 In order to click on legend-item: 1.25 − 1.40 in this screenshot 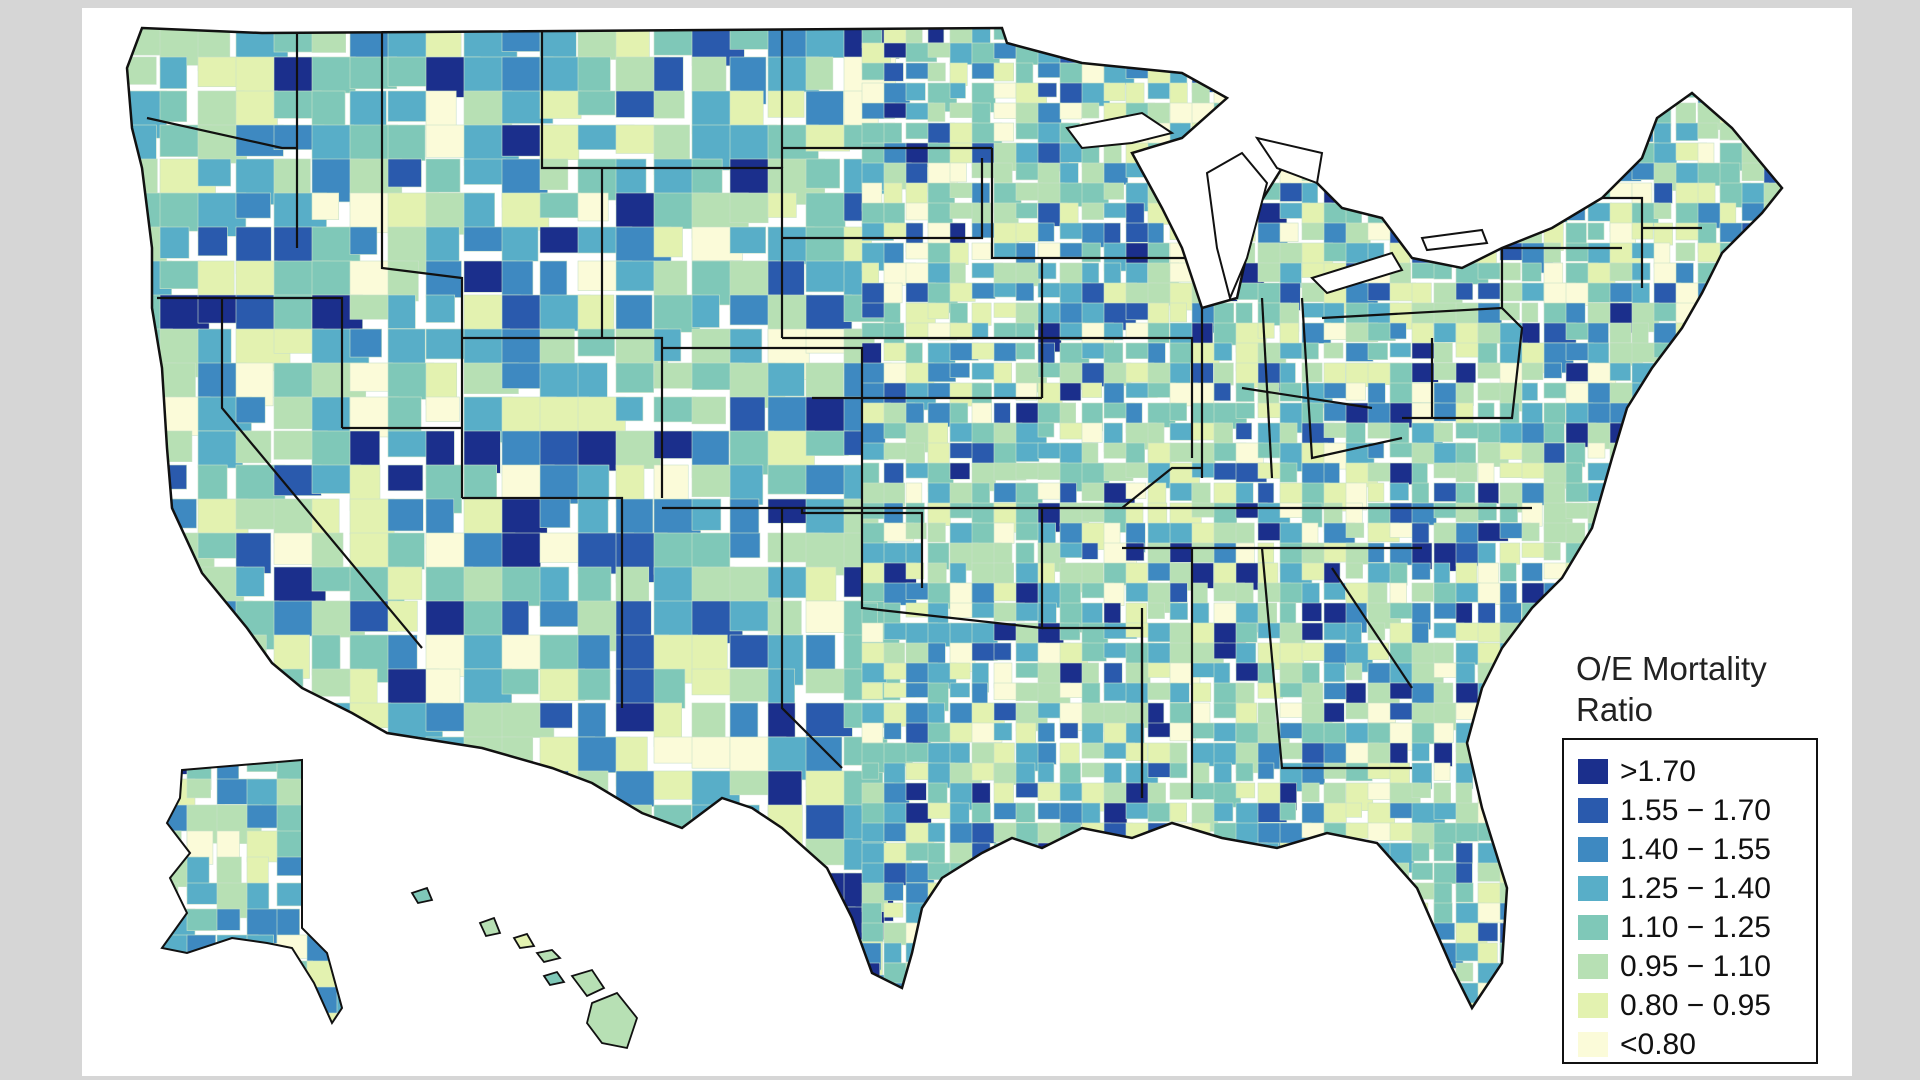, I will do `click(1697, 888)`.